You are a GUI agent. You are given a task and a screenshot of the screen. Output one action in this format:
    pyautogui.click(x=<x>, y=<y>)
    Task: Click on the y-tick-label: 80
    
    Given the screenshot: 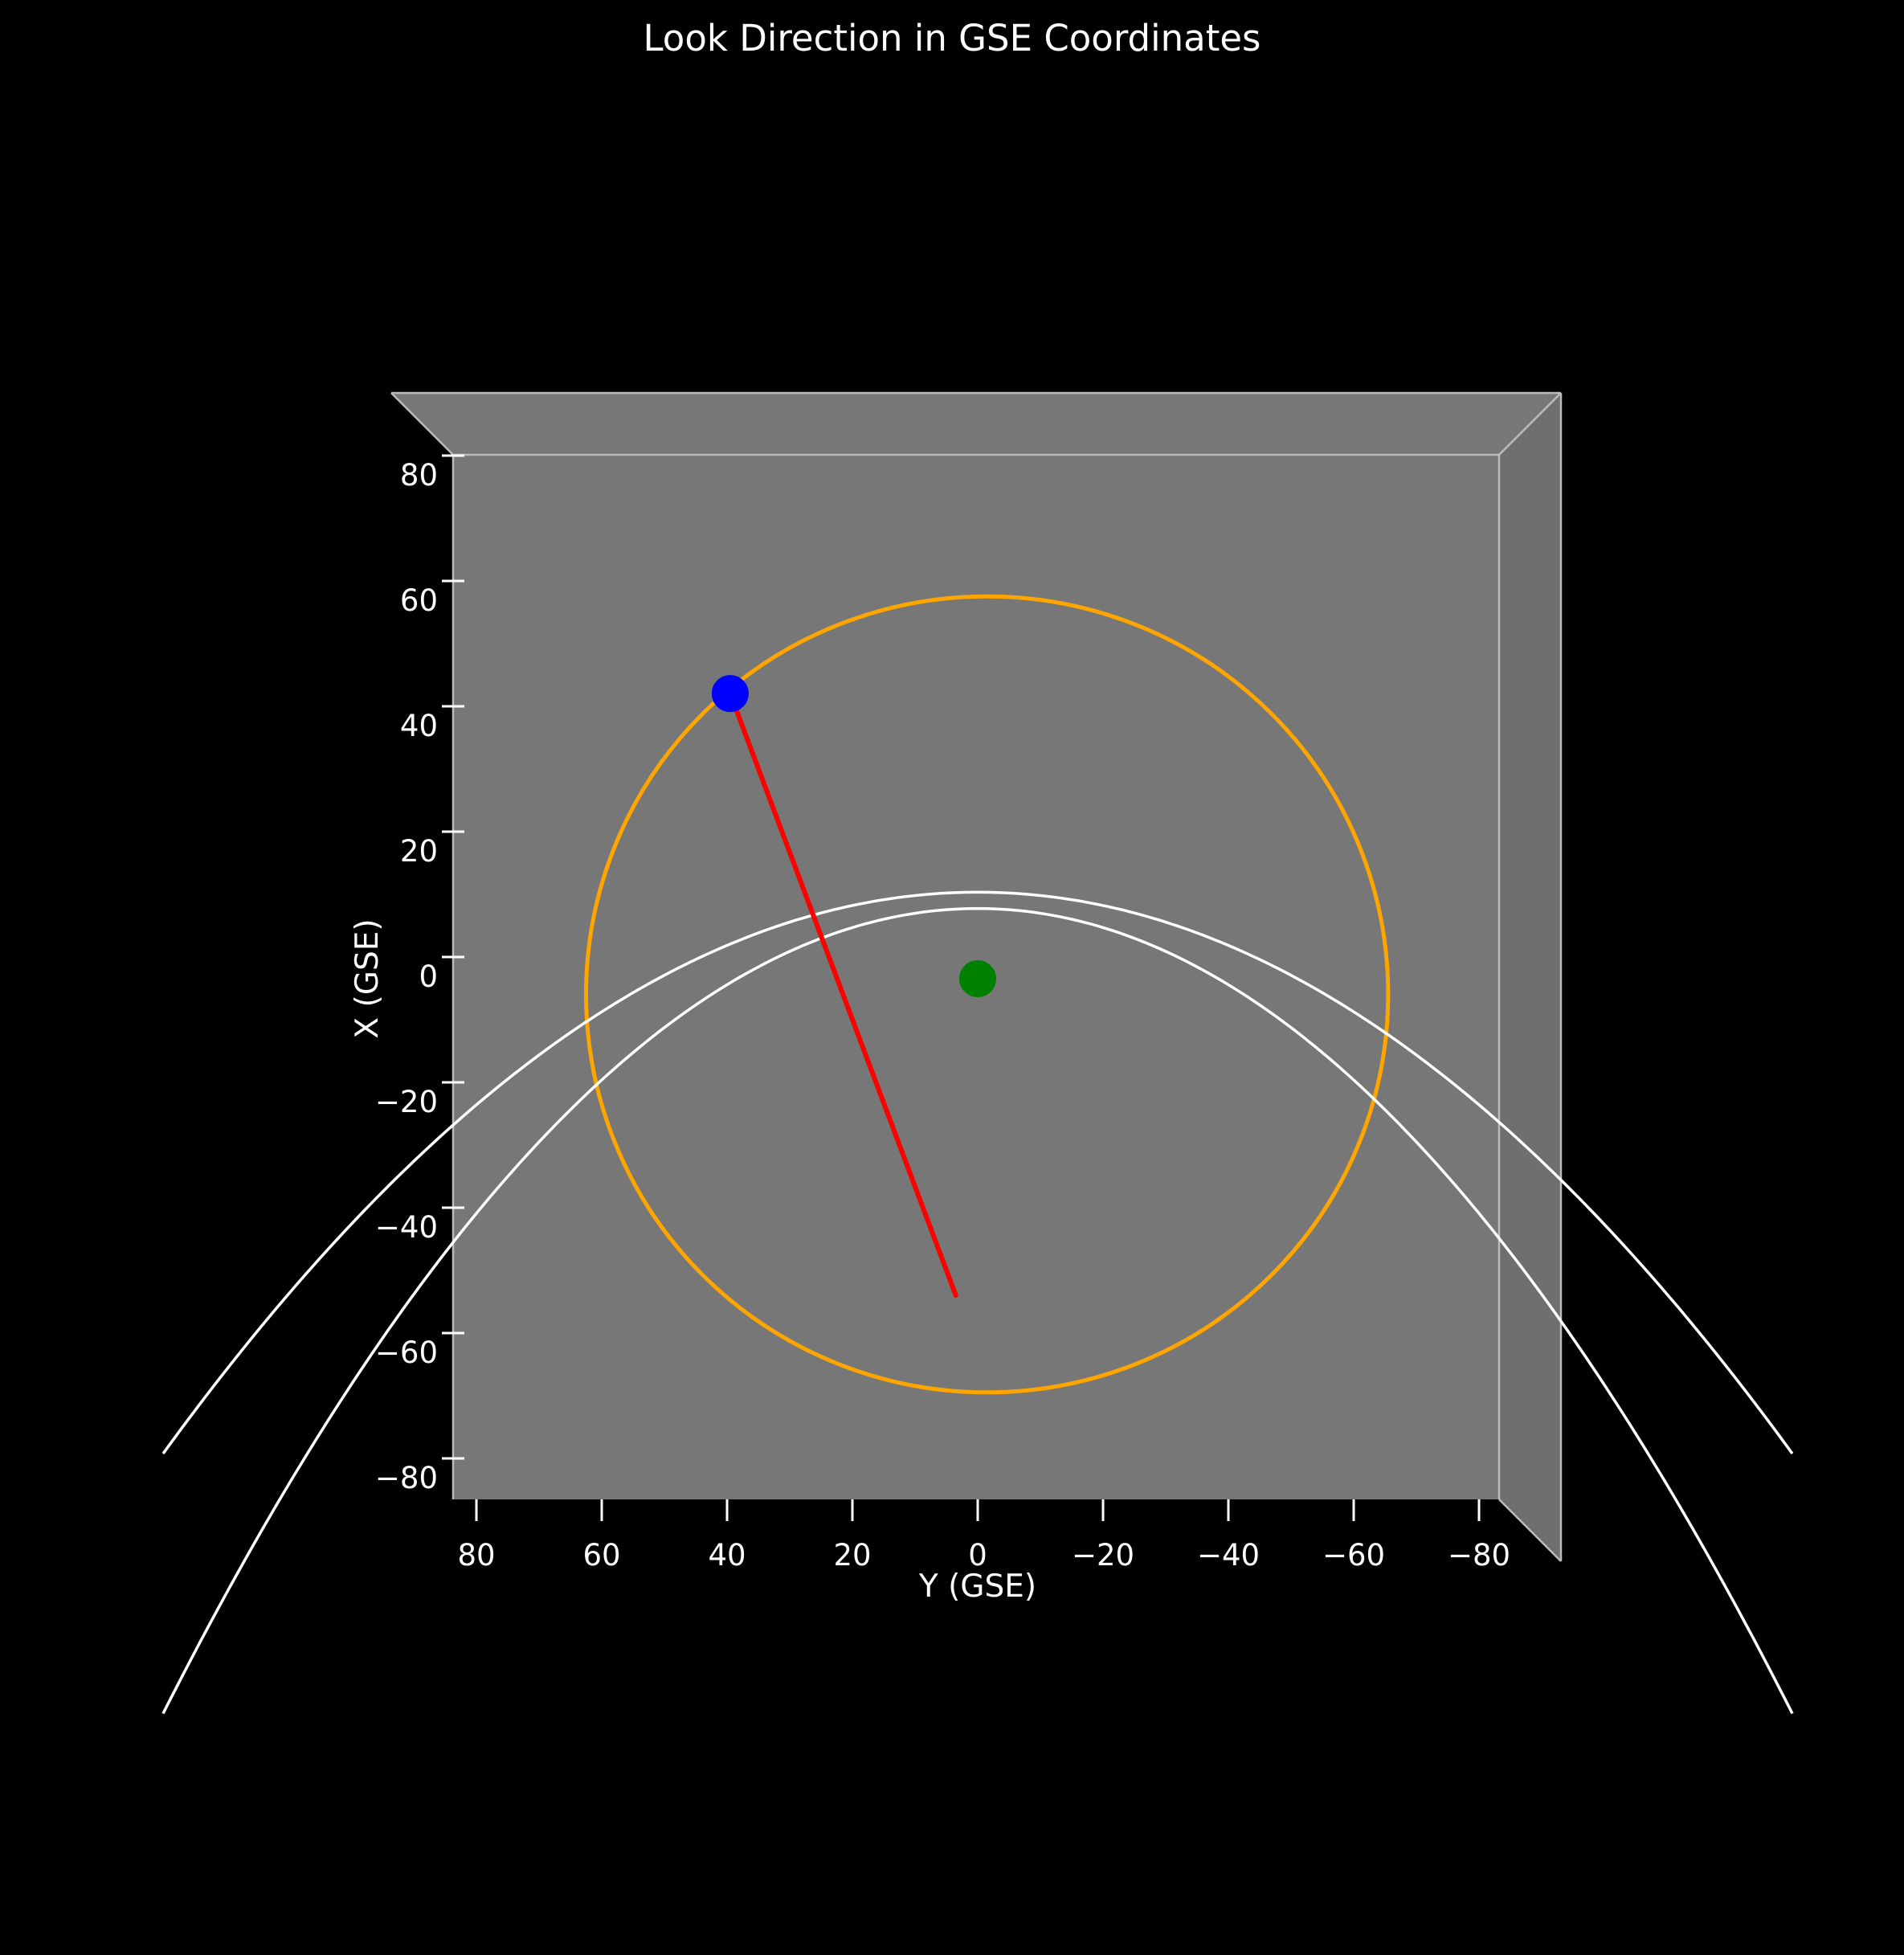 What is the action you would take?
    pyautogui.click(x=419, y=475)
    